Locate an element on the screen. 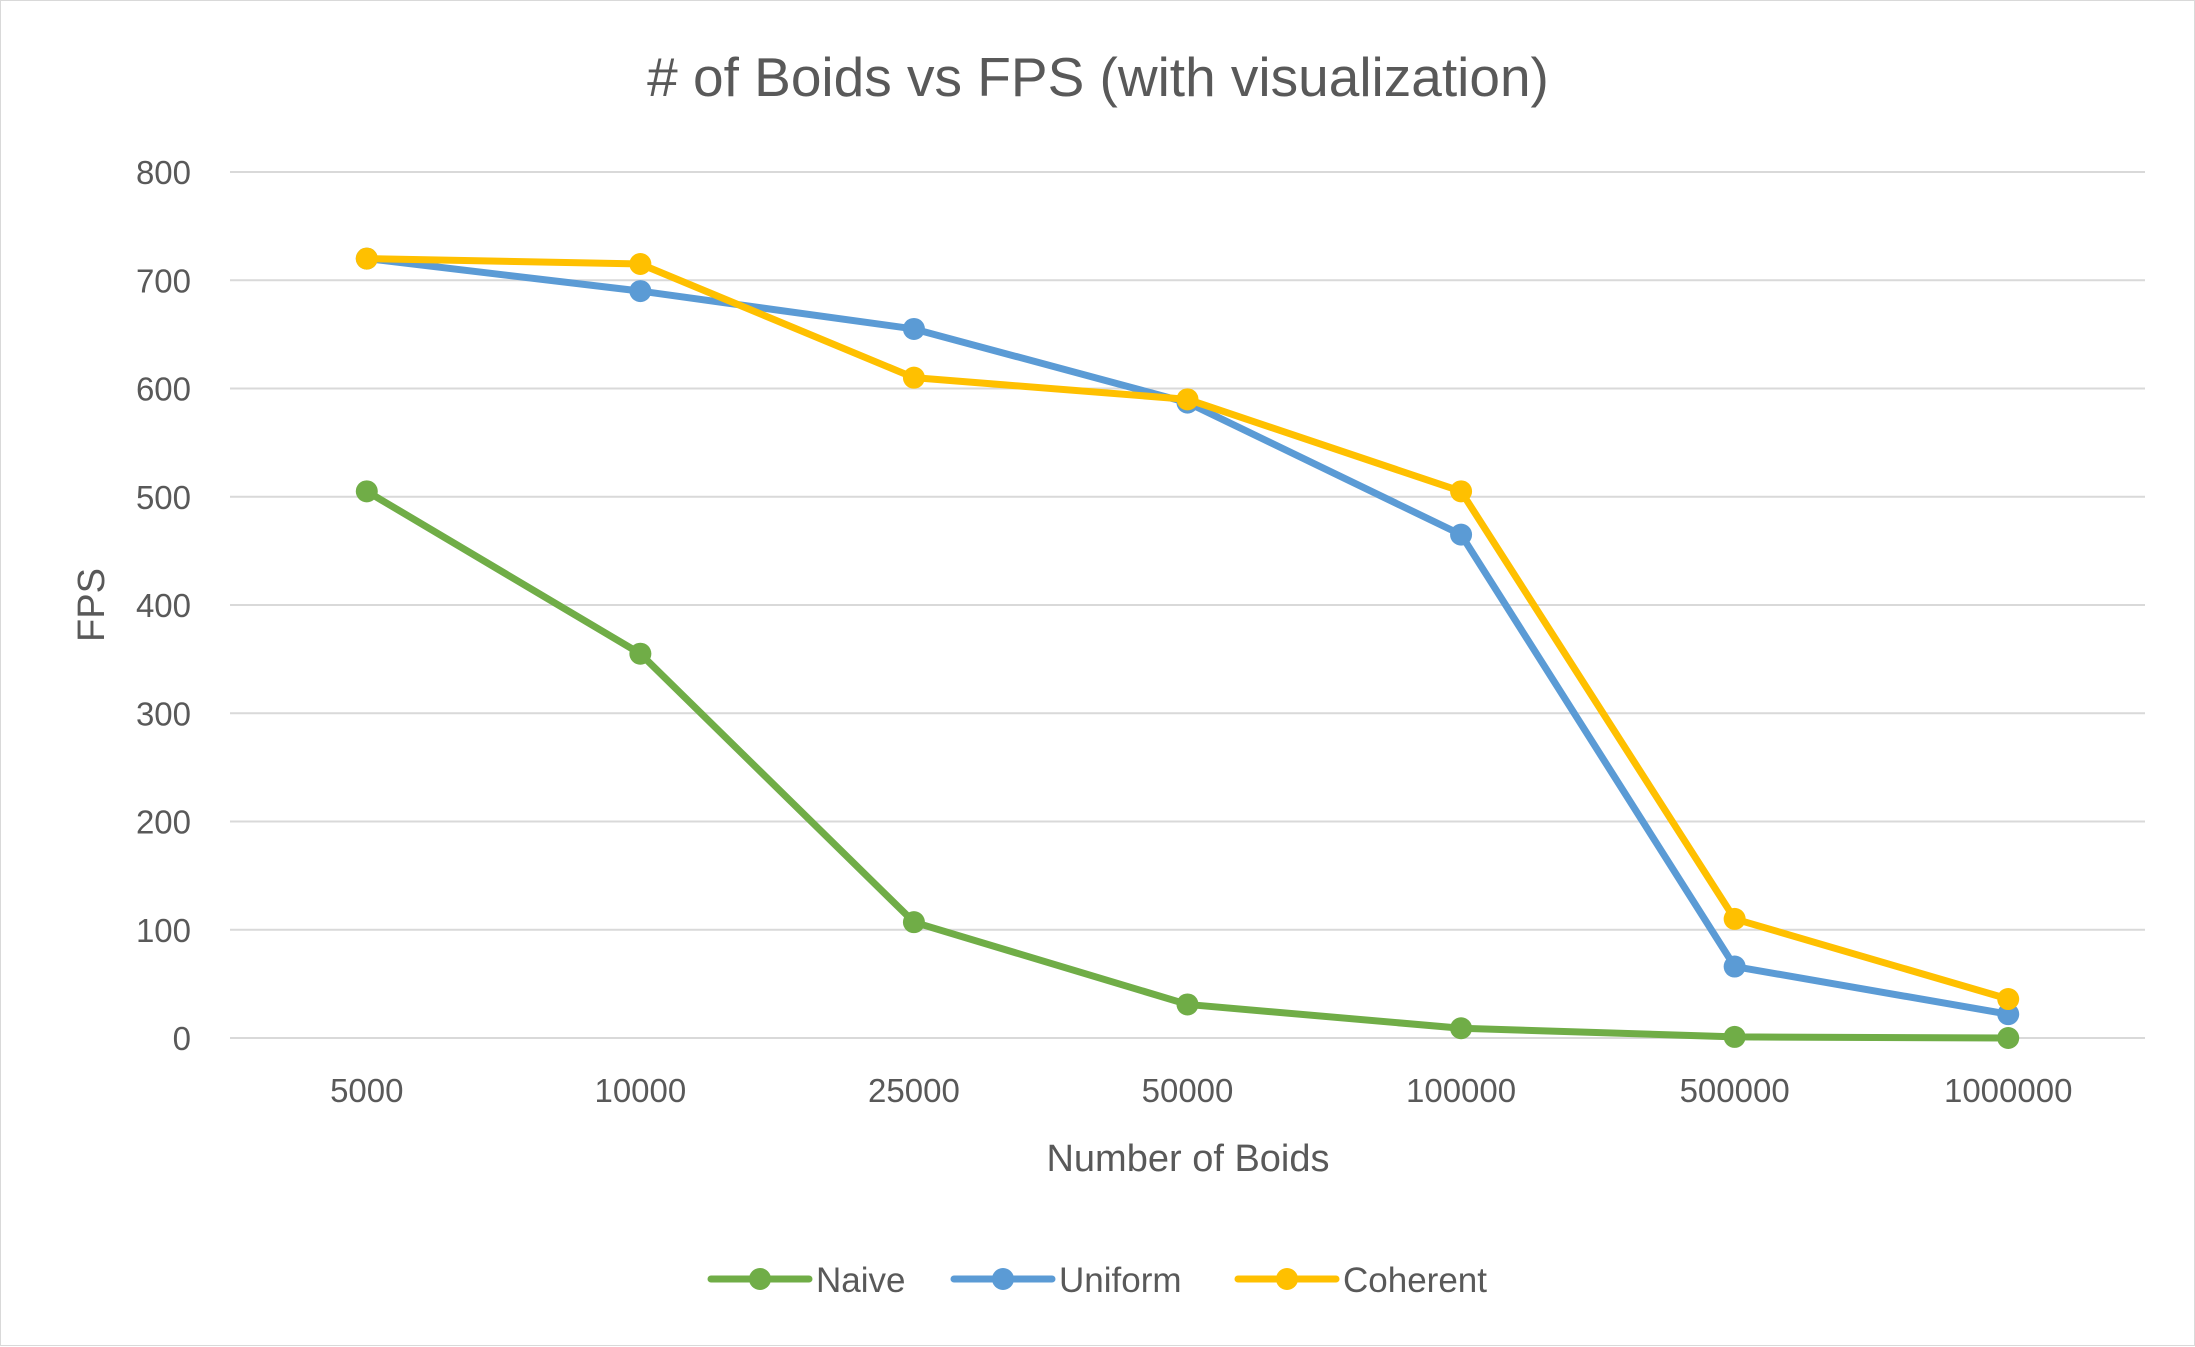  legend-item-coherent: Coherent is located at coordinates (1360, 1280).